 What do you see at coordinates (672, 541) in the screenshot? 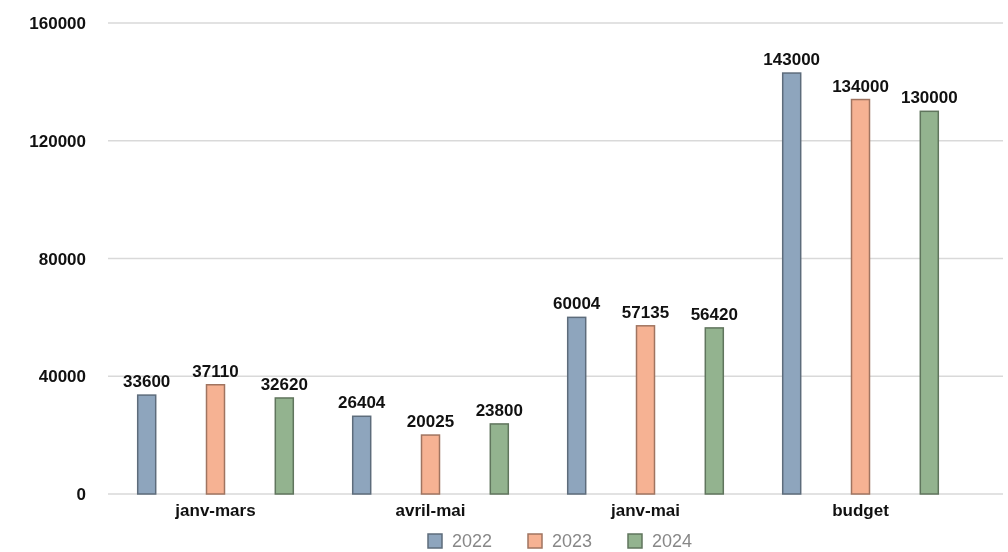
I see `legend-label: 2024` at bounding box center [672, 541].